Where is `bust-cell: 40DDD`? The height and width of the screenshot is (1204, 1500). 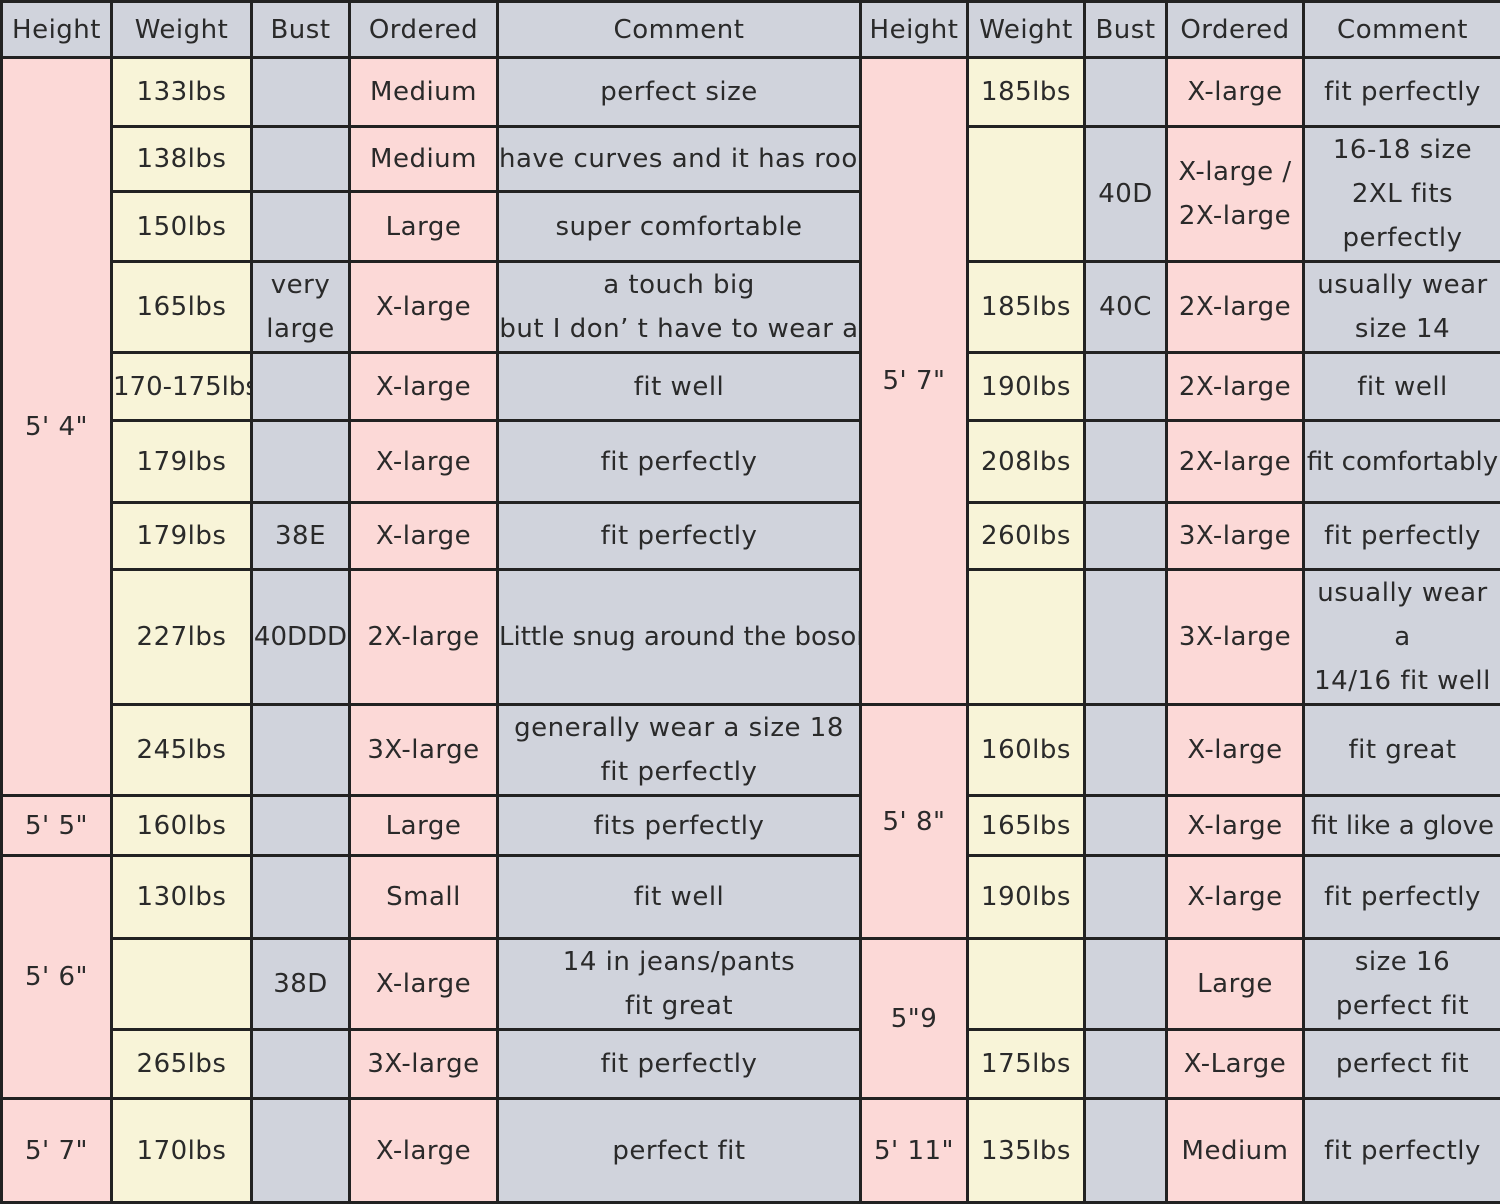
bust-cell: 40DDD is located at coordinates (301, 637).